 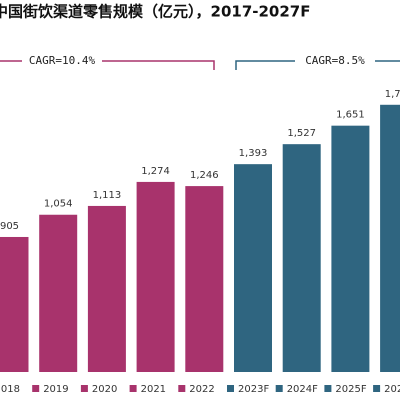 I want to click on value-label: 905, so click(x=9, y=226).